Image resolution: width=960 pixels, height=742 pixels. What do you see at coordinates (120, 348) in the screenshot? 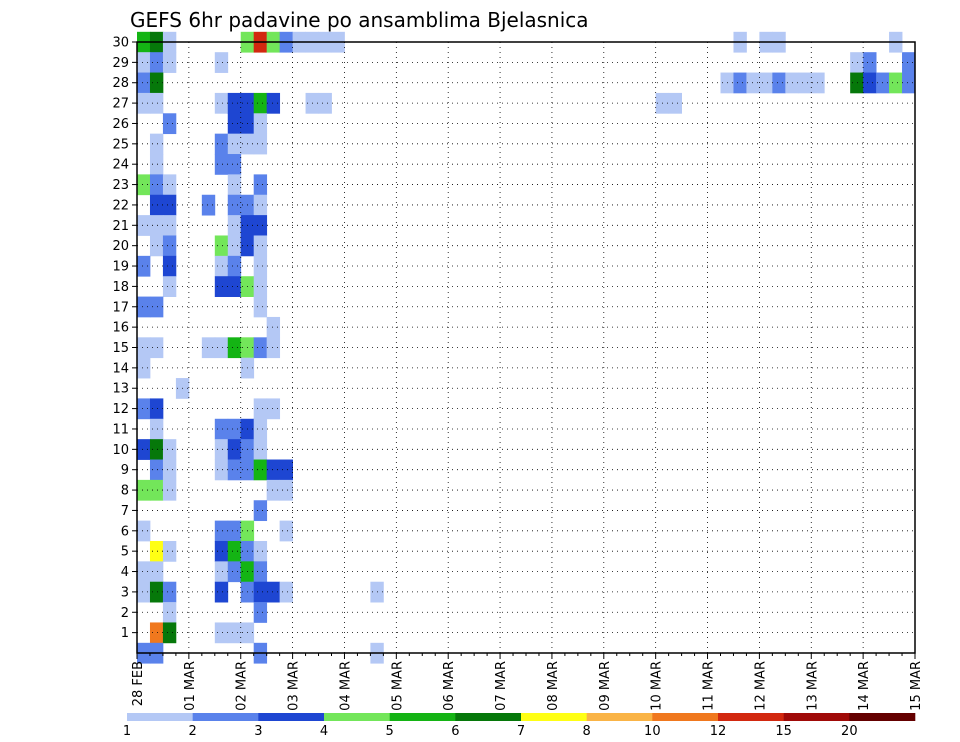
I see `y-tick-label: 15` at bounding box center [120, 348].